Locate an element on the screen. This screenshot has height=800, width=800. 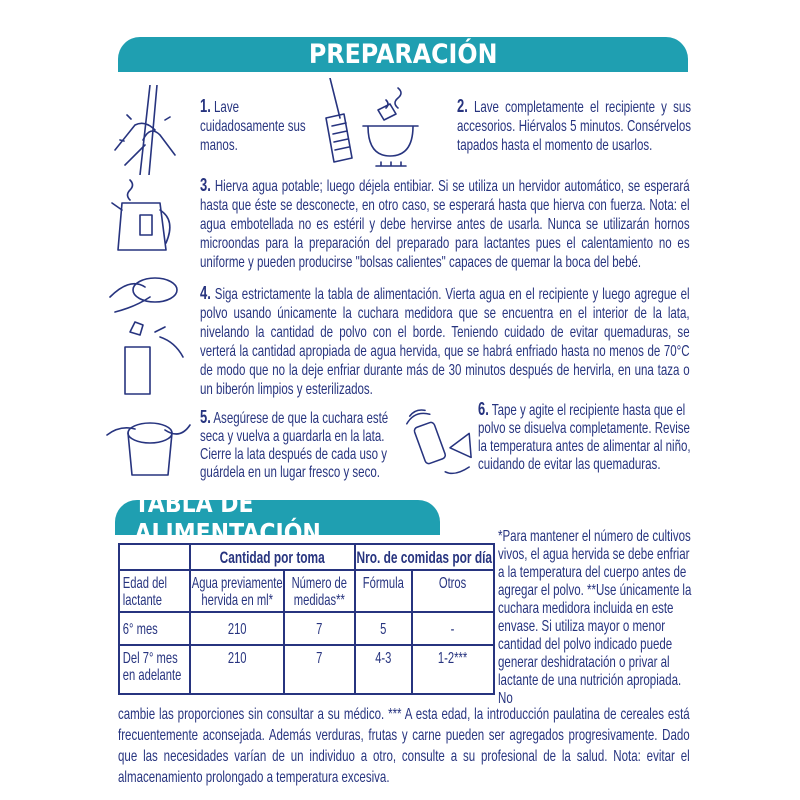
kettle-icon is located at coordinates (141, 215).